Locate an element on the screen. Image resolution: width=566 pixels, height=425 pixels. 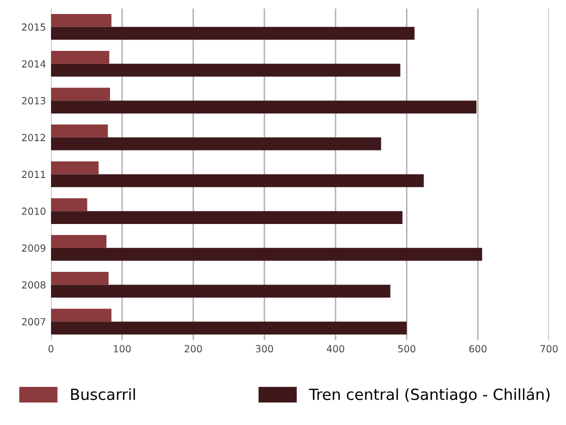
x-tick-label: 200 is located at coordinates (193, 348).